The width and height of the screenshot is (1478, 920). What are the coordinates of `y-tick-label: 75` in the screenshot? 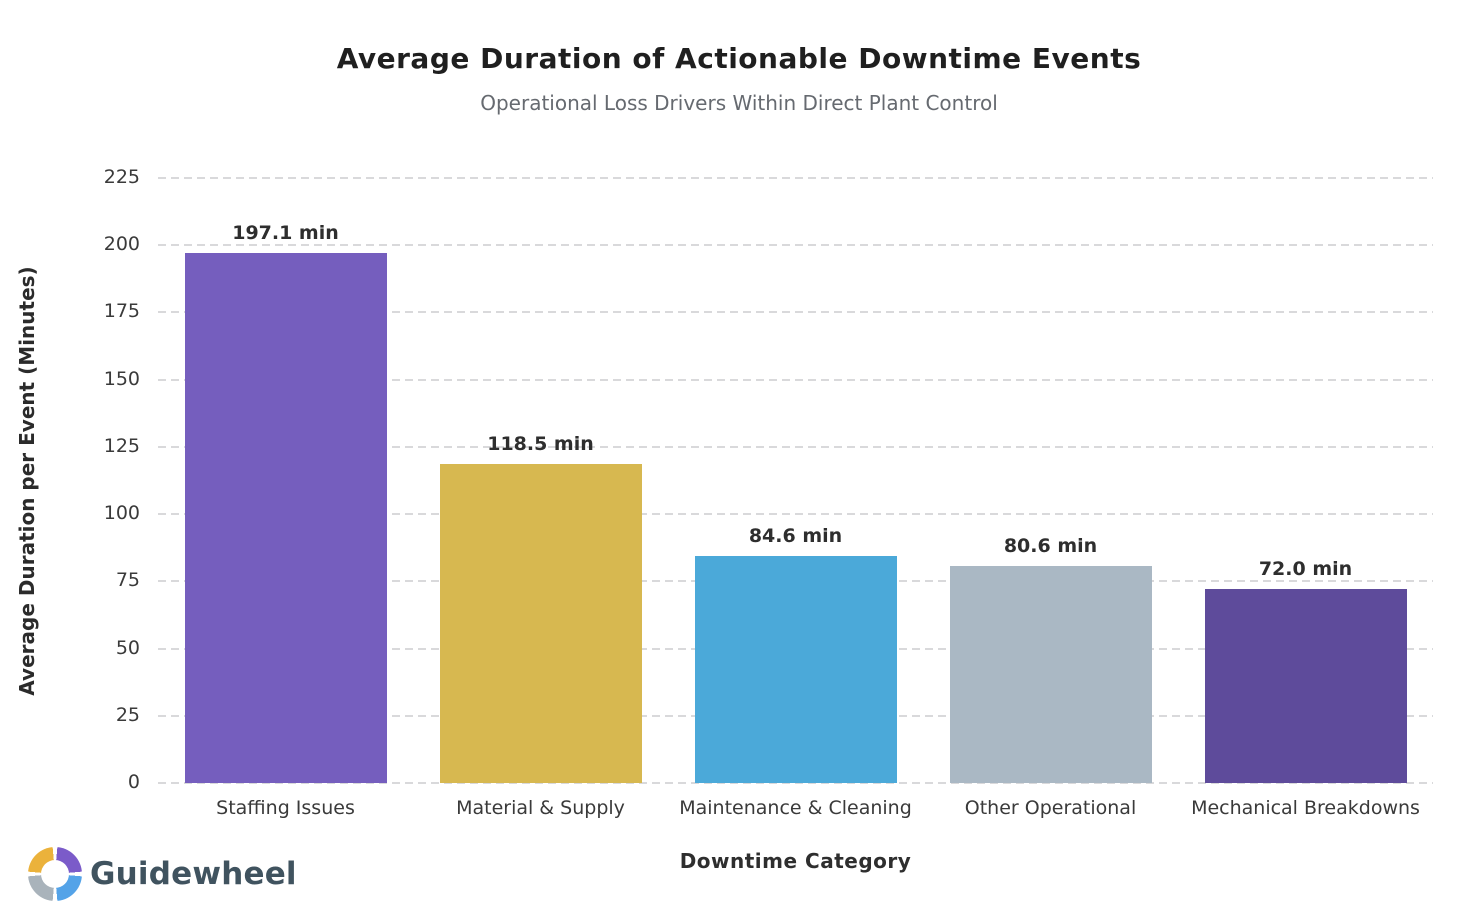 It's located at (127, 580).